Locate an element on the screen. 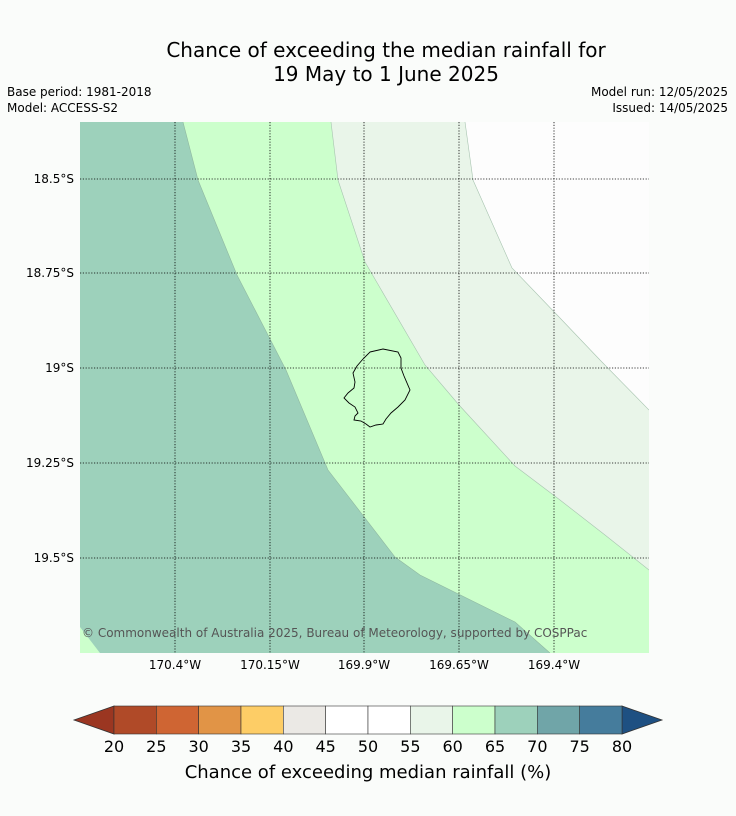 The height and width of the screenshot is (816, 736). latitude-labels: 18.5°S 18.75°S 19°S 19.25°S 19.5°S is located at coordinates (50, 368).